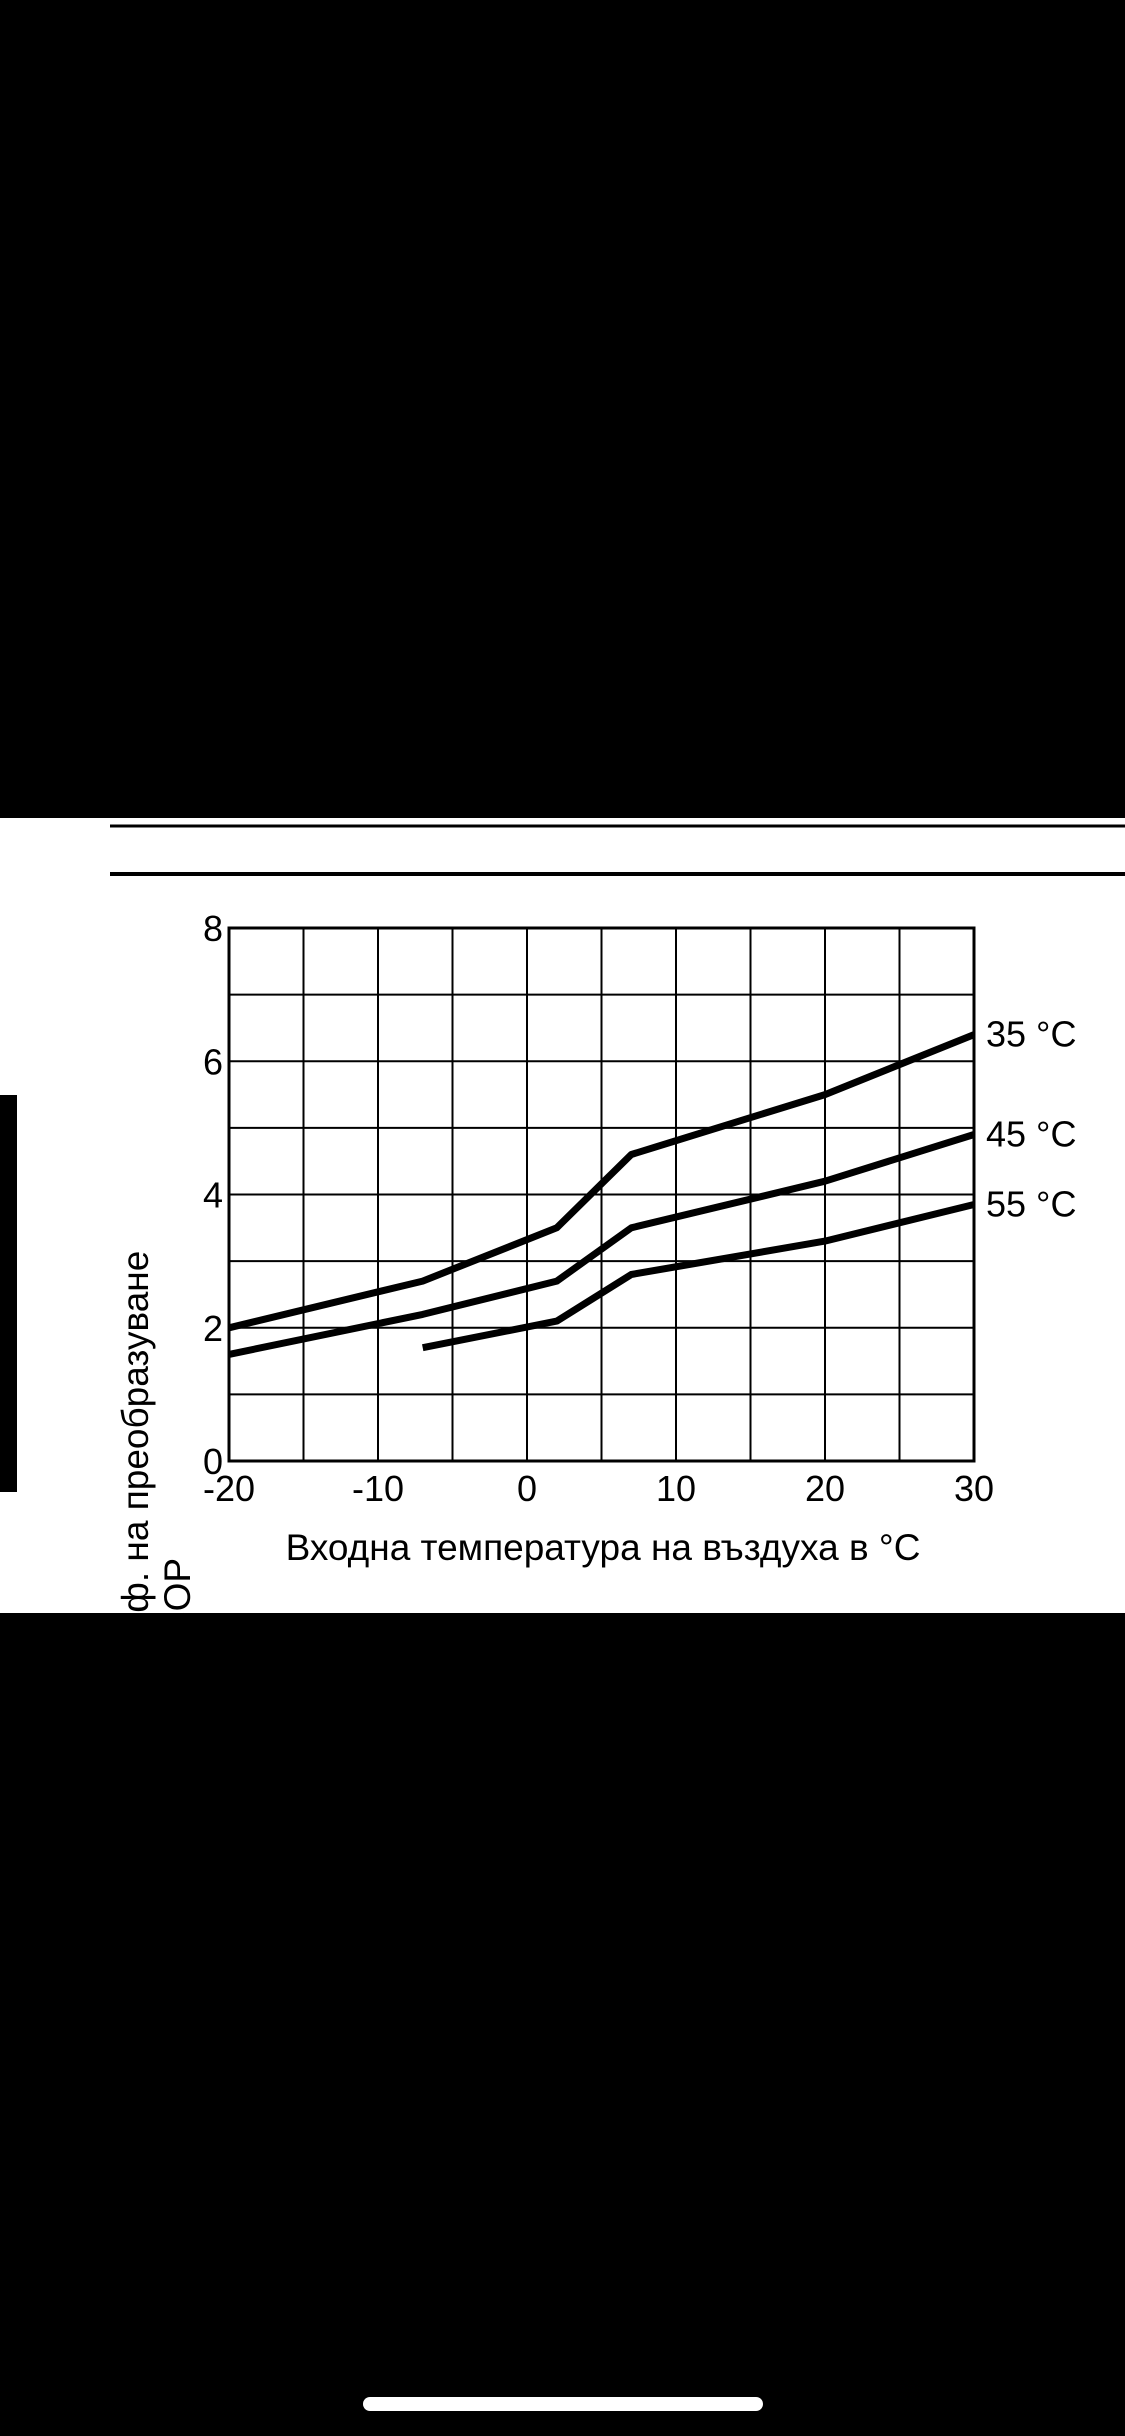 The image size is (1125, 2436). I want to click on chart-legend: 35 °C 45 °C 55 °C, so click(1031, 1119).